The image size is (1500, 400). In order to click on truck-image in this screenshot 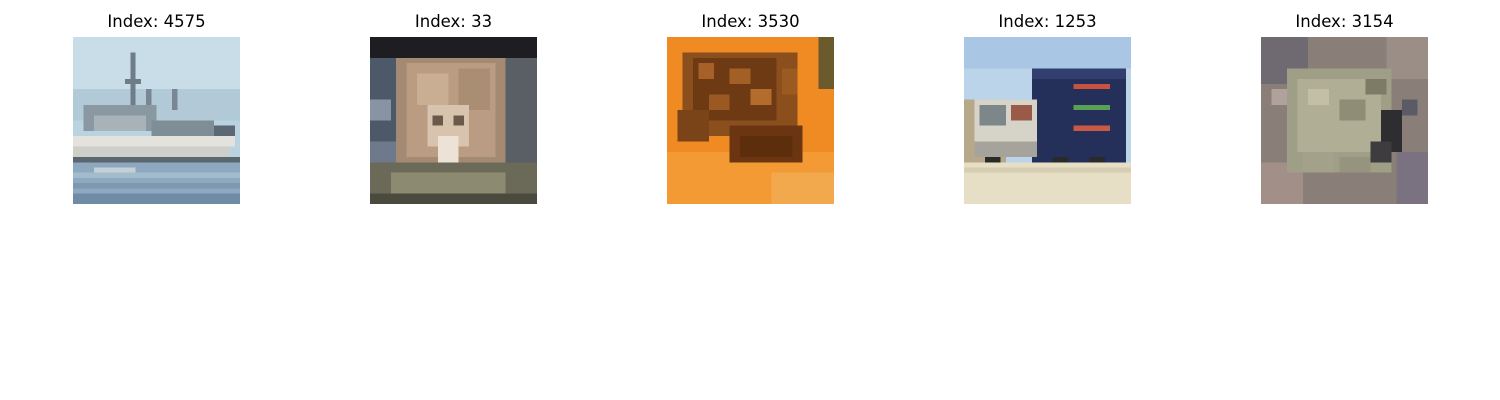, I will do `click(1047, 120)`.